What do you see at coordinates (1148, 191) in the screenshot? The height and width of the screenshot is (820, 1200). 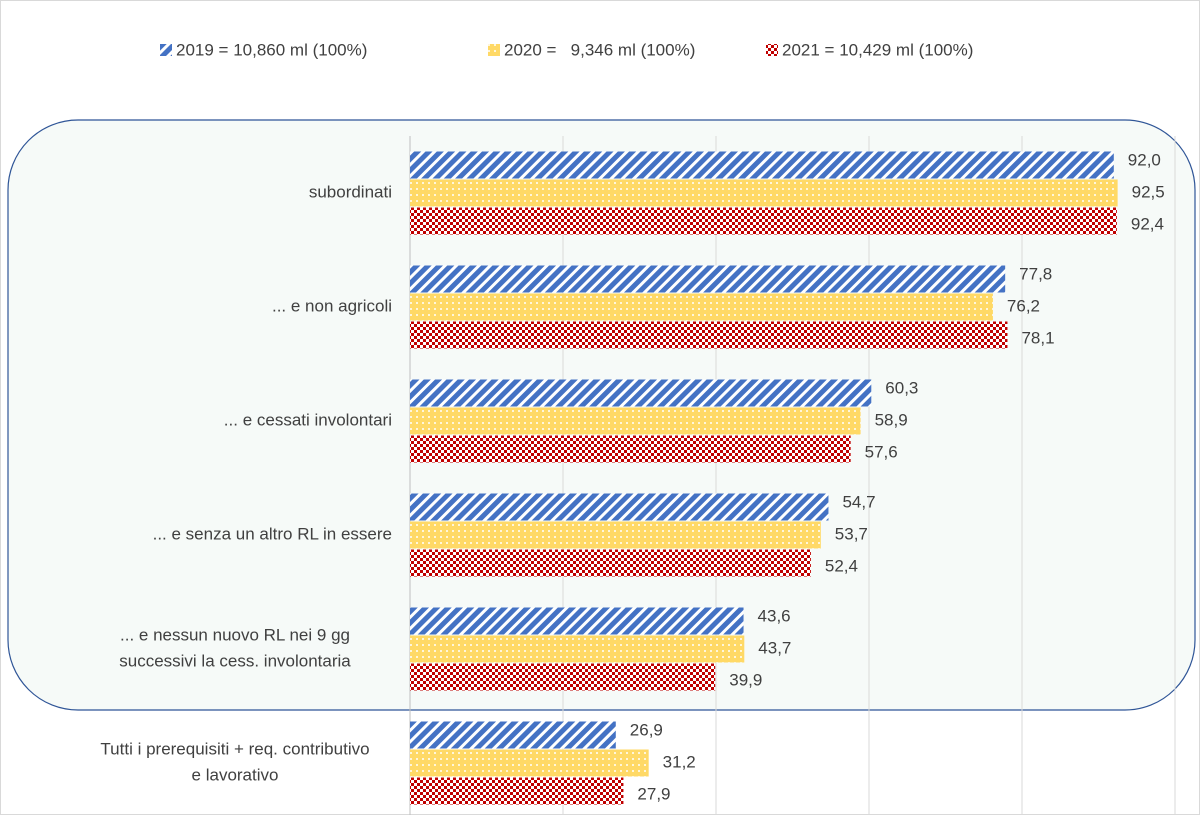 I see `value-label: 92,5` at bounding box center [1148, 191].